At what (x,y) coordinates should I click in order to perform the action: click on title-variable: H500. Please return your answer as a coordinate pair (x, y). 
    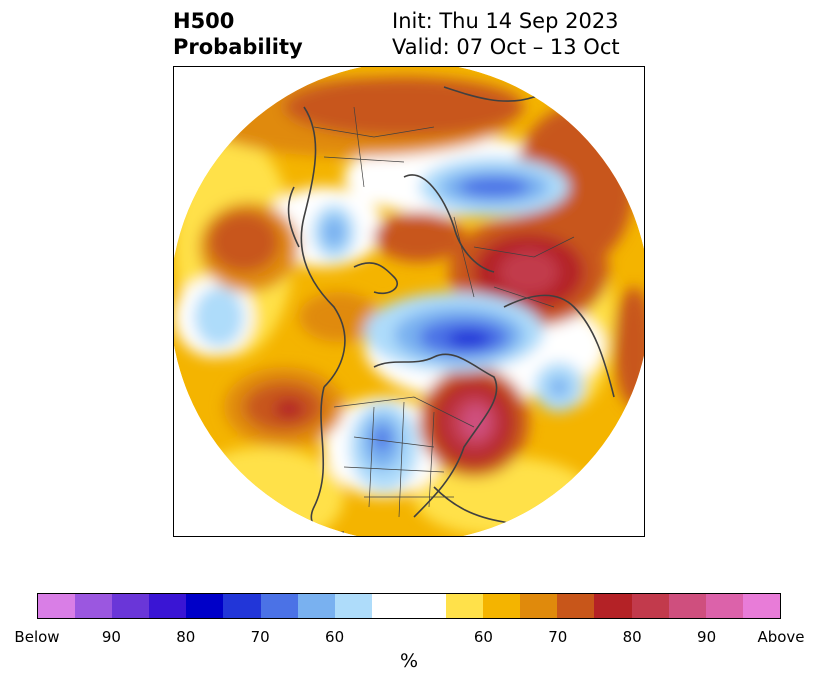
    Looking at the image, I should click on (204, 21).